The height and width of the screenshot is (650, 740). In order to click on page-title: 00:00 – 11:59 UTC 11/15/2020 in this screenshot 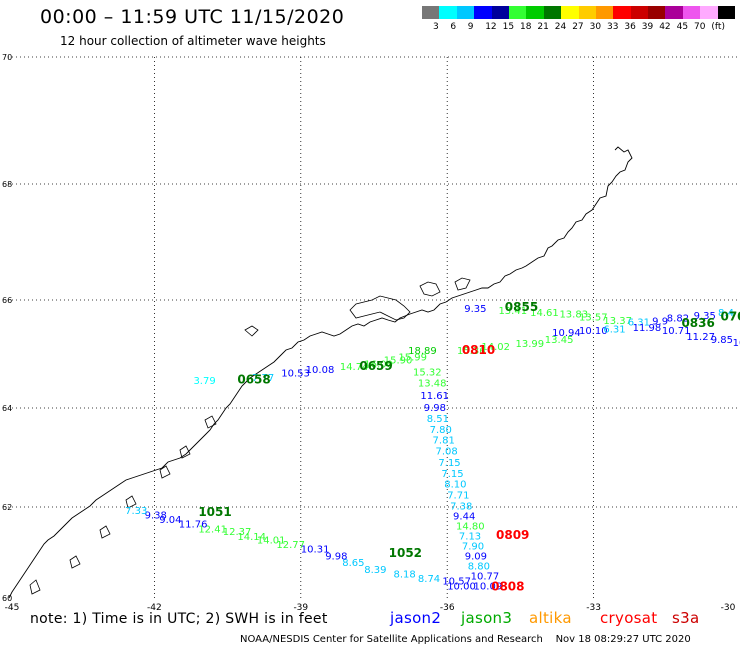, I will do `click(192, 17)`.